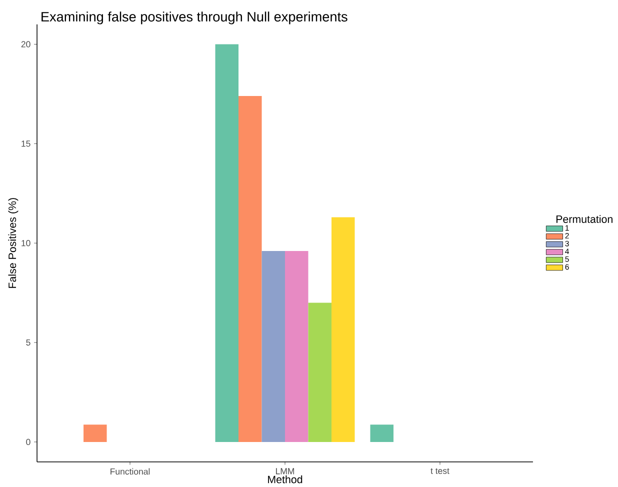 The width and height of the screenshot is (618, 487). What do you see at coordinates (130, 471) in the screenshot?
I see `x-tick-label: Functional` at bounding box center [130, 471].